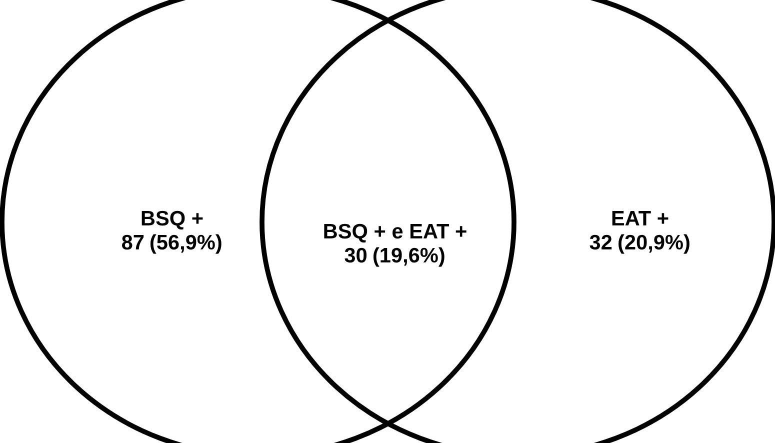 The height and width of the screenshot is (443, 775). I want to click on category-label: BSQ +, so click(172, 220).